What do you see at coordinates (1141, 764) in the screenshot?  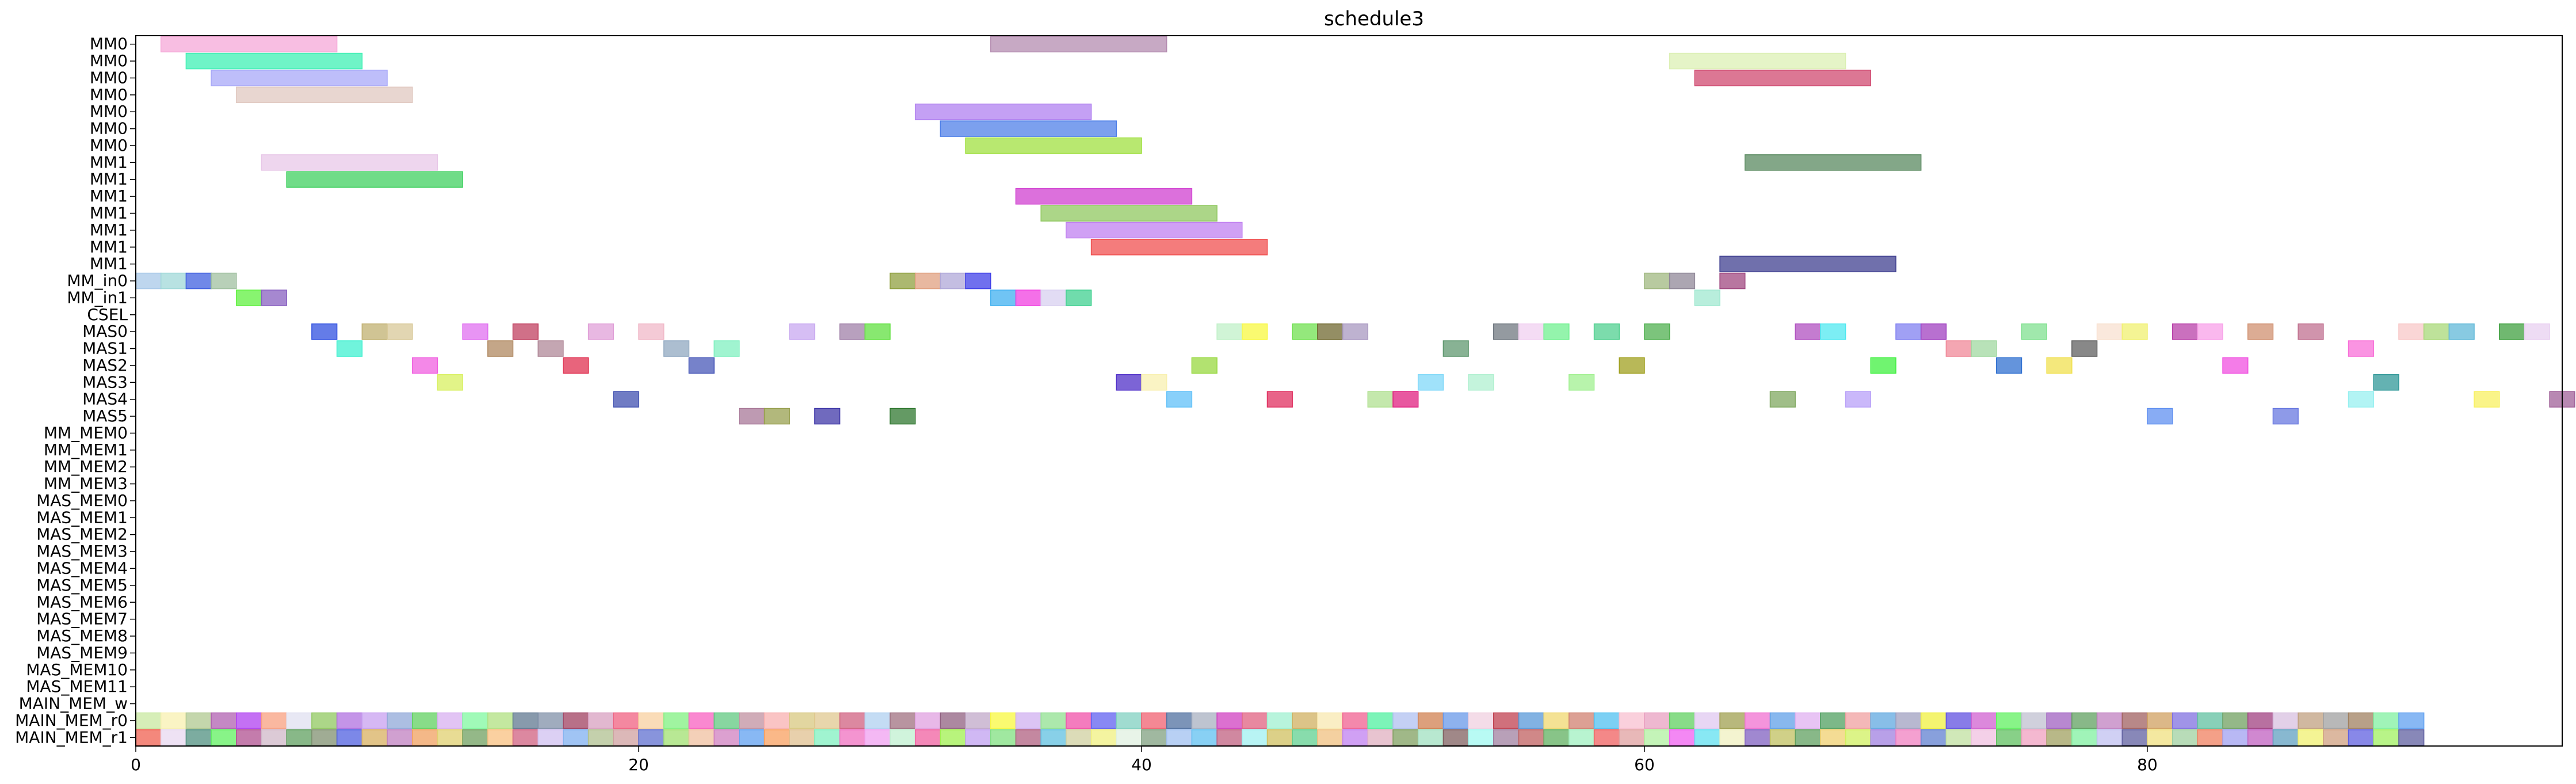 I see `x-tick-label: 40` at bounding box center [1141, 764].